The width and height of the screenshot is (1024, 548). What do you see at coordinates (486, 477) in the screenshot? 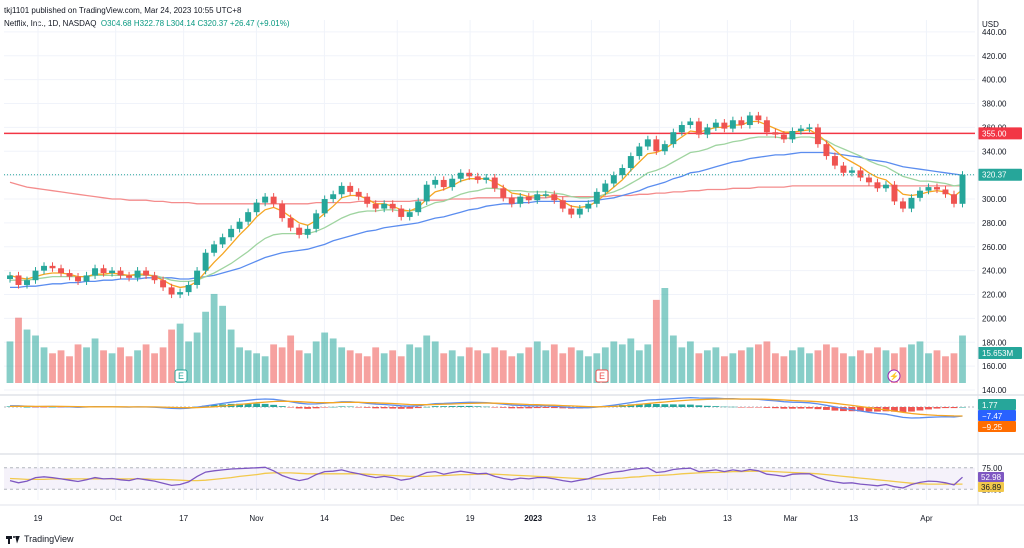
I see `rsi-ma-line` at bounding box center [486, 477].